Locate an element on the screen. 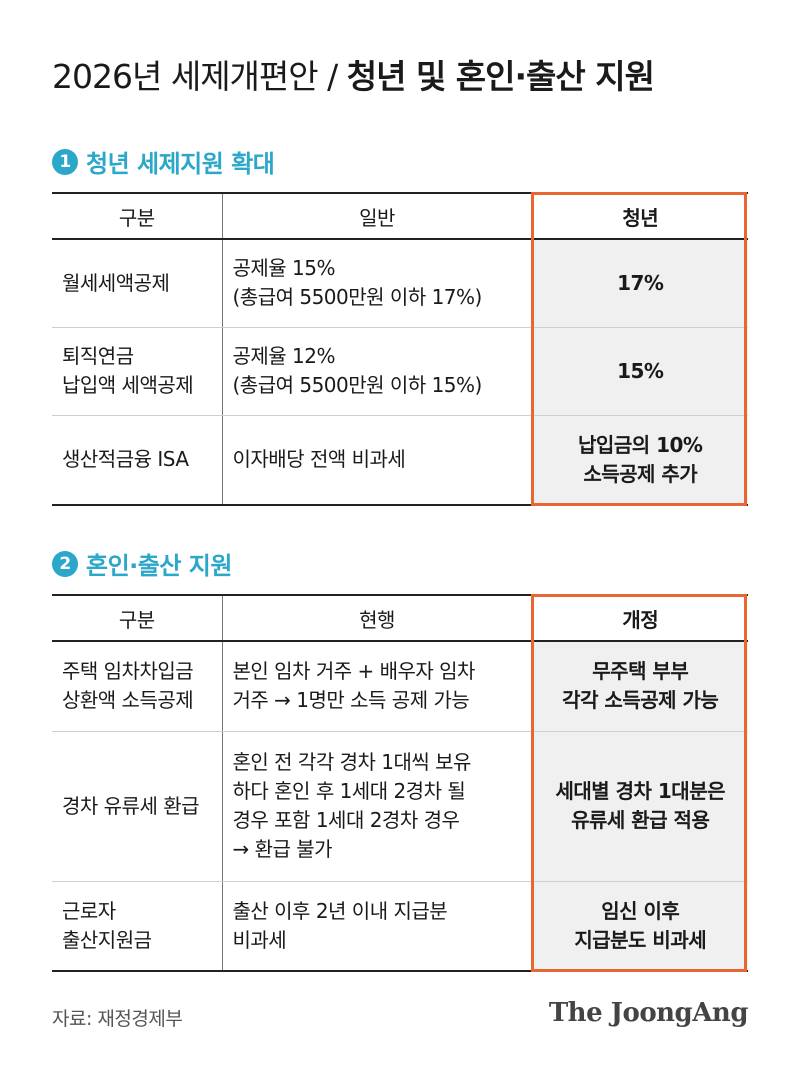  row-category: 퇴직연금 납입액 세액공제 is located at coordinates (137, 371).